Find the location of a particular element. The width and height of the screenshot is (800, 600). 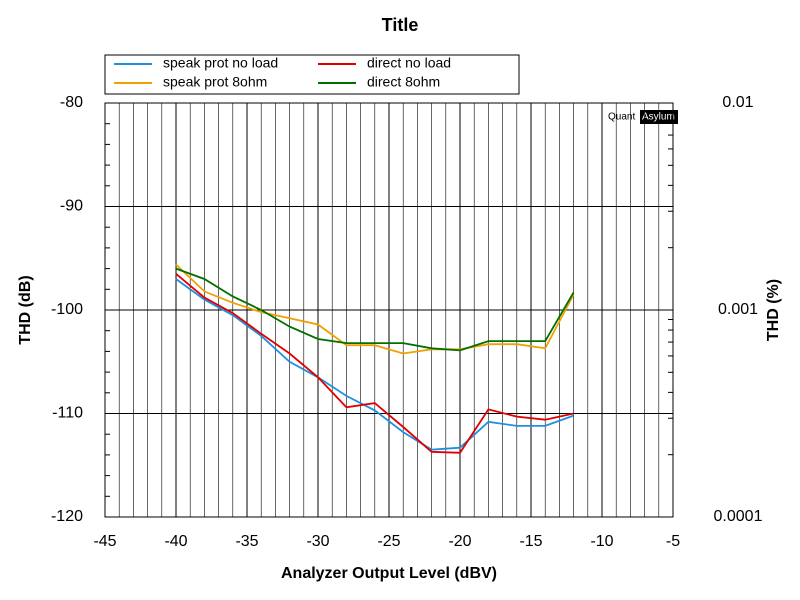

y-axis-label: THD (dB) is located at coordinates (25, 309).